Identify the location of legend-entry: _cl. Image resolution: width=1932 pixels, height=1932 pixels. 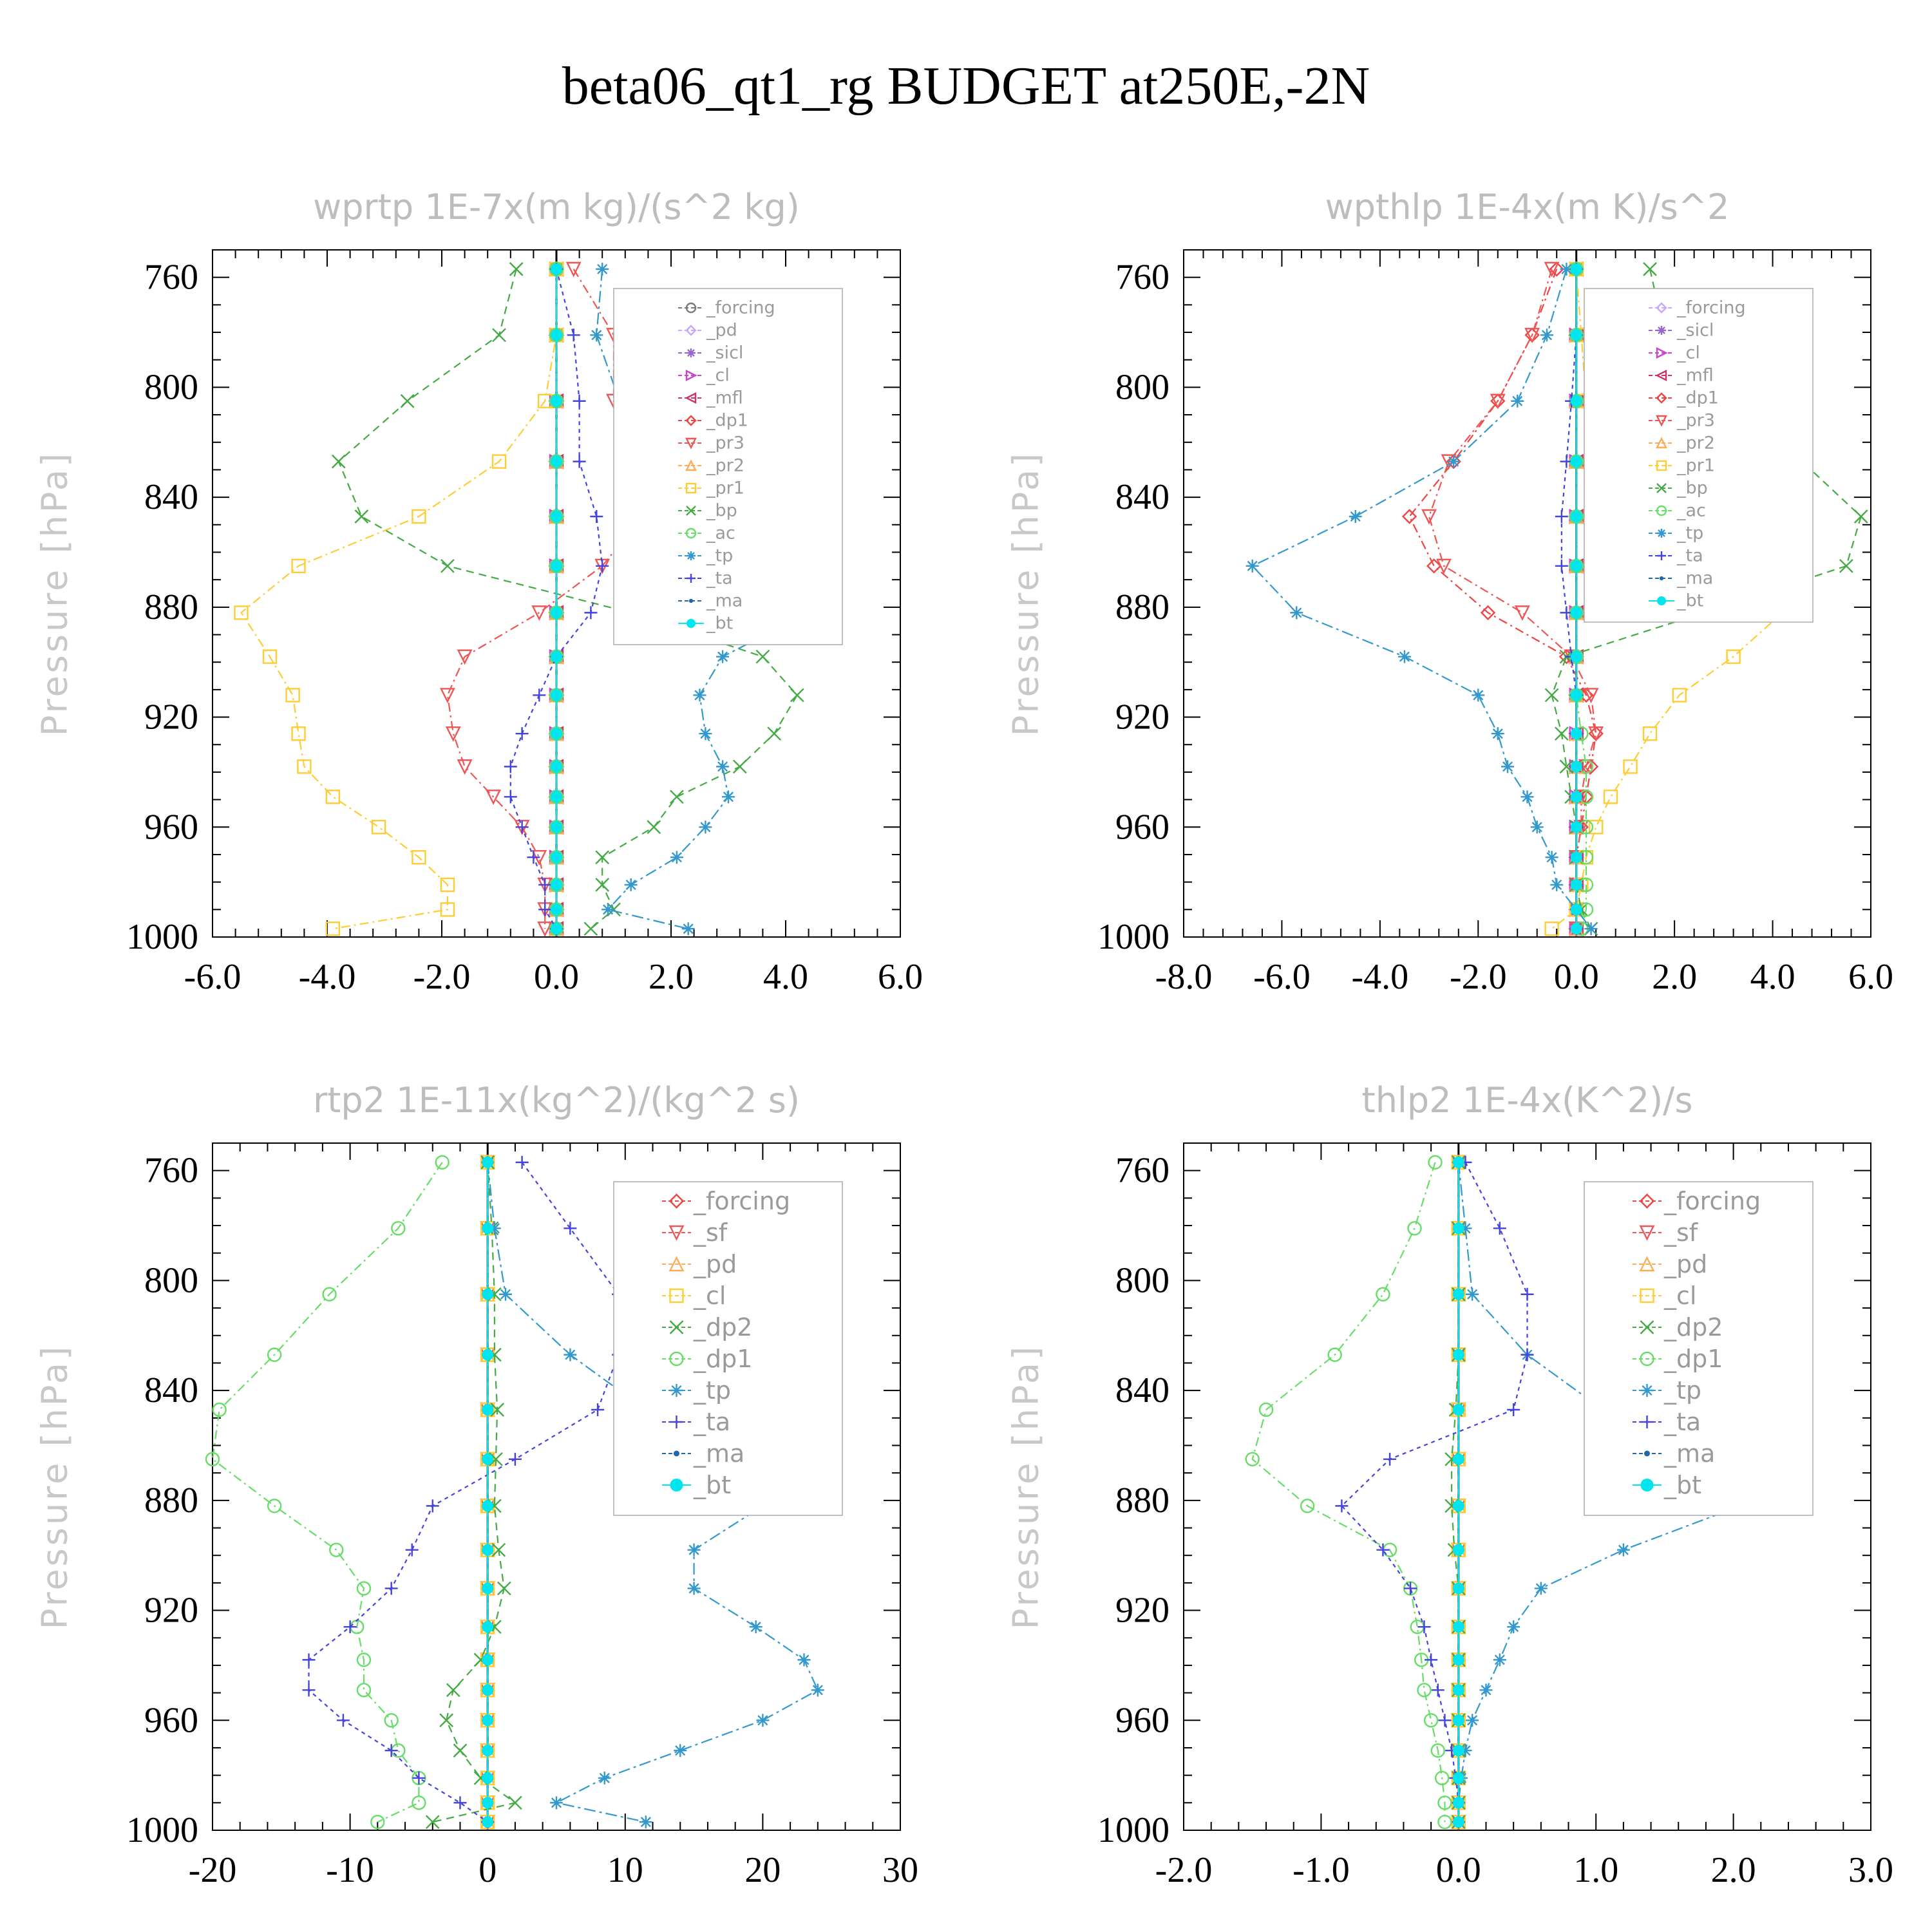
(718, 376).